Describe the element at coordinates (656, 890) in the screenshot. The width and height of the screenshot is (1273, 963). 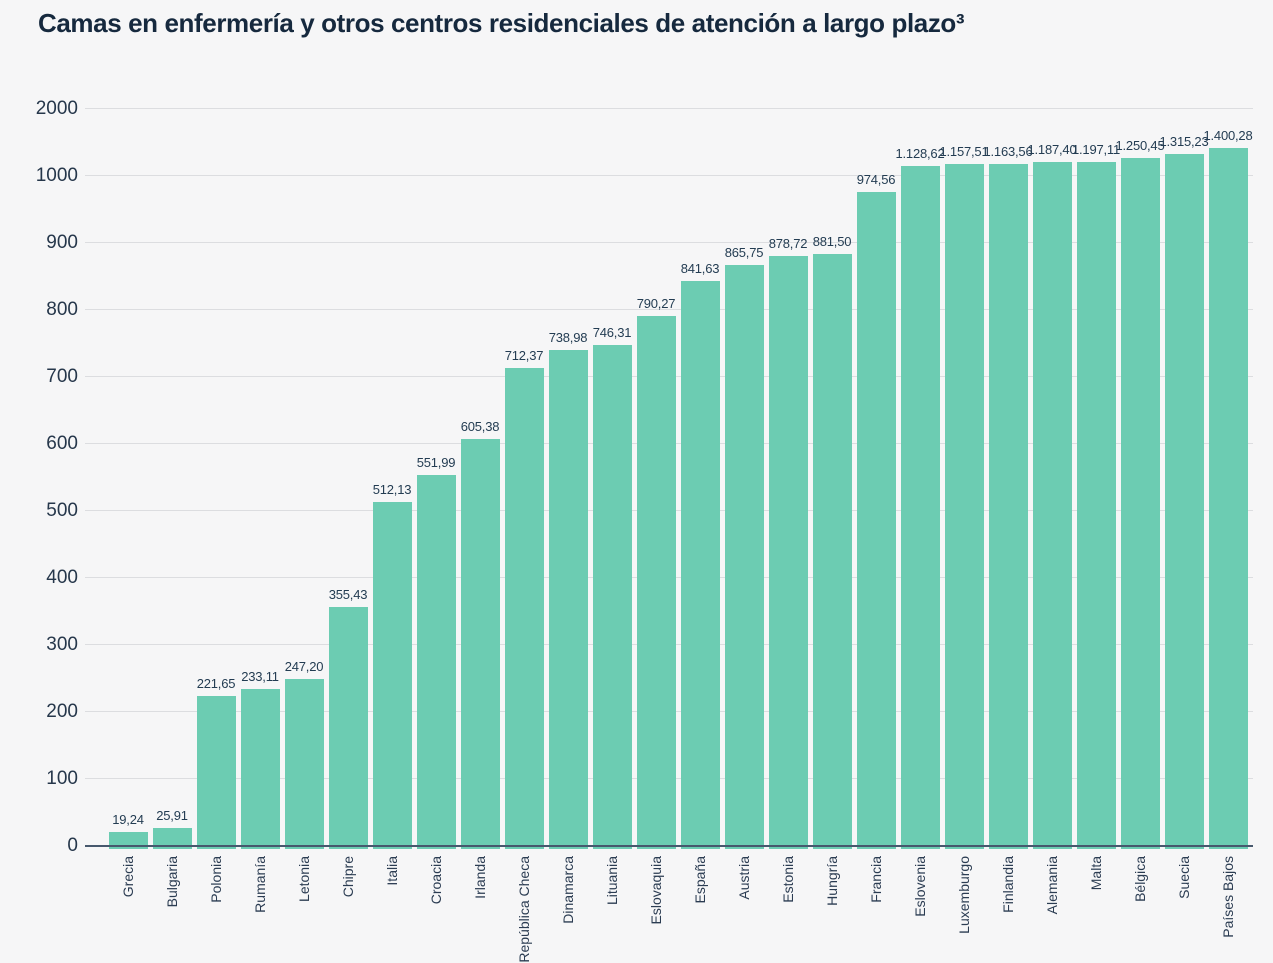
I see `x-axis-label: Eslovaquia` at that location.